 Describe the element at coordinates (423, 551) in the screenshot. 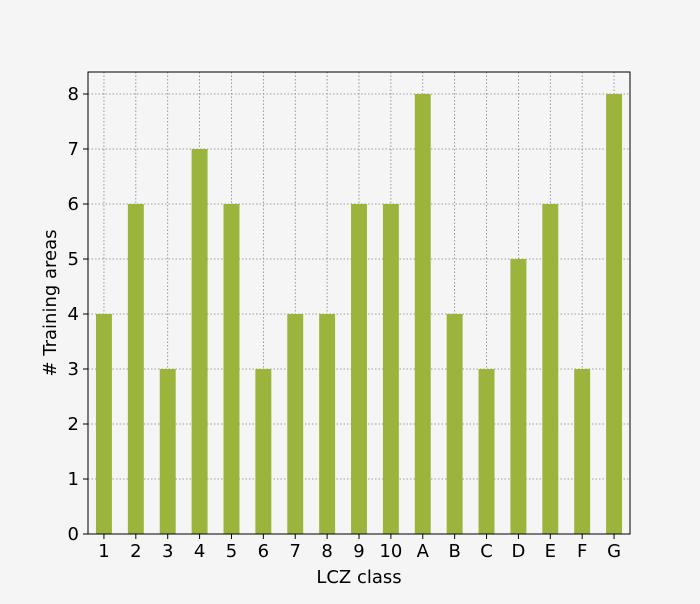

I see `x-tick-label: A` at that location.